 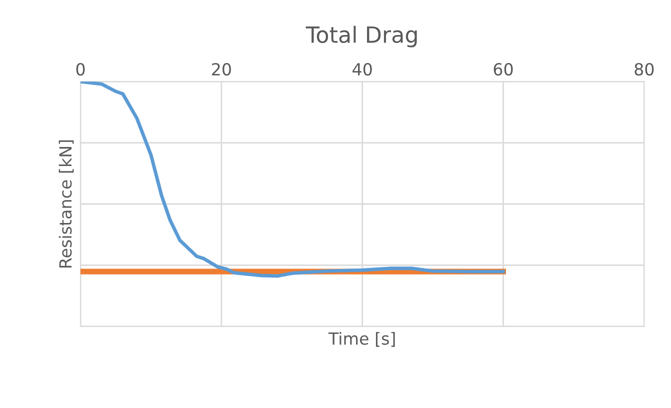 I want to click on chart-title: Total Drag, so click(x=361, y=37).